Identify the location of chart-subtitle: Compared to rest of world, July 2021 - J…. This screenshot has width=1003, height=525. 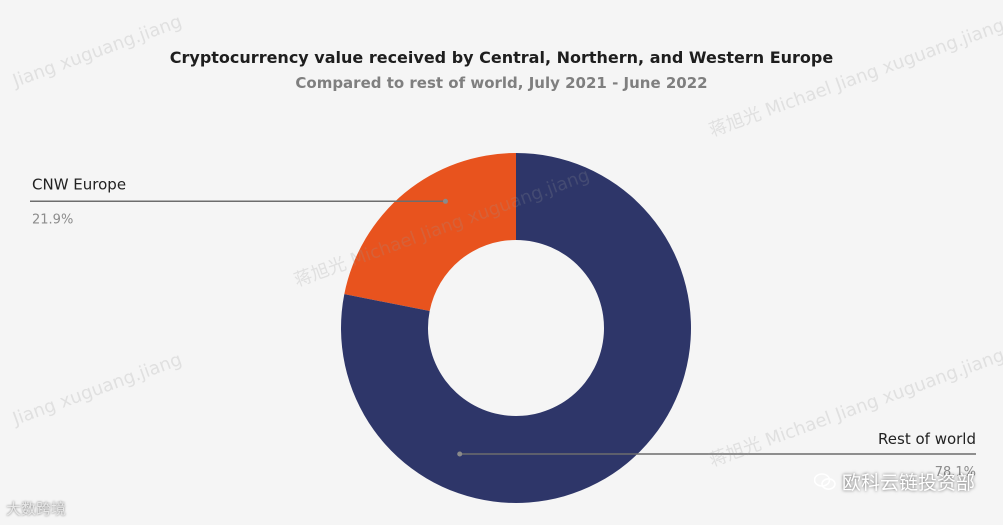
(501, 83).